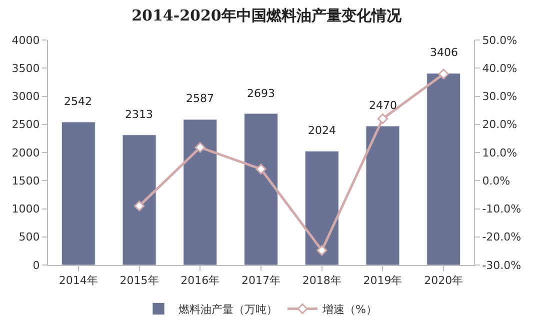 The height and width of the screenshot is (335, 533). What do you see at coordinates (26, 68) in the screenshot?
I see `y-tick-label: 3500` at bounding box center [26, 68].